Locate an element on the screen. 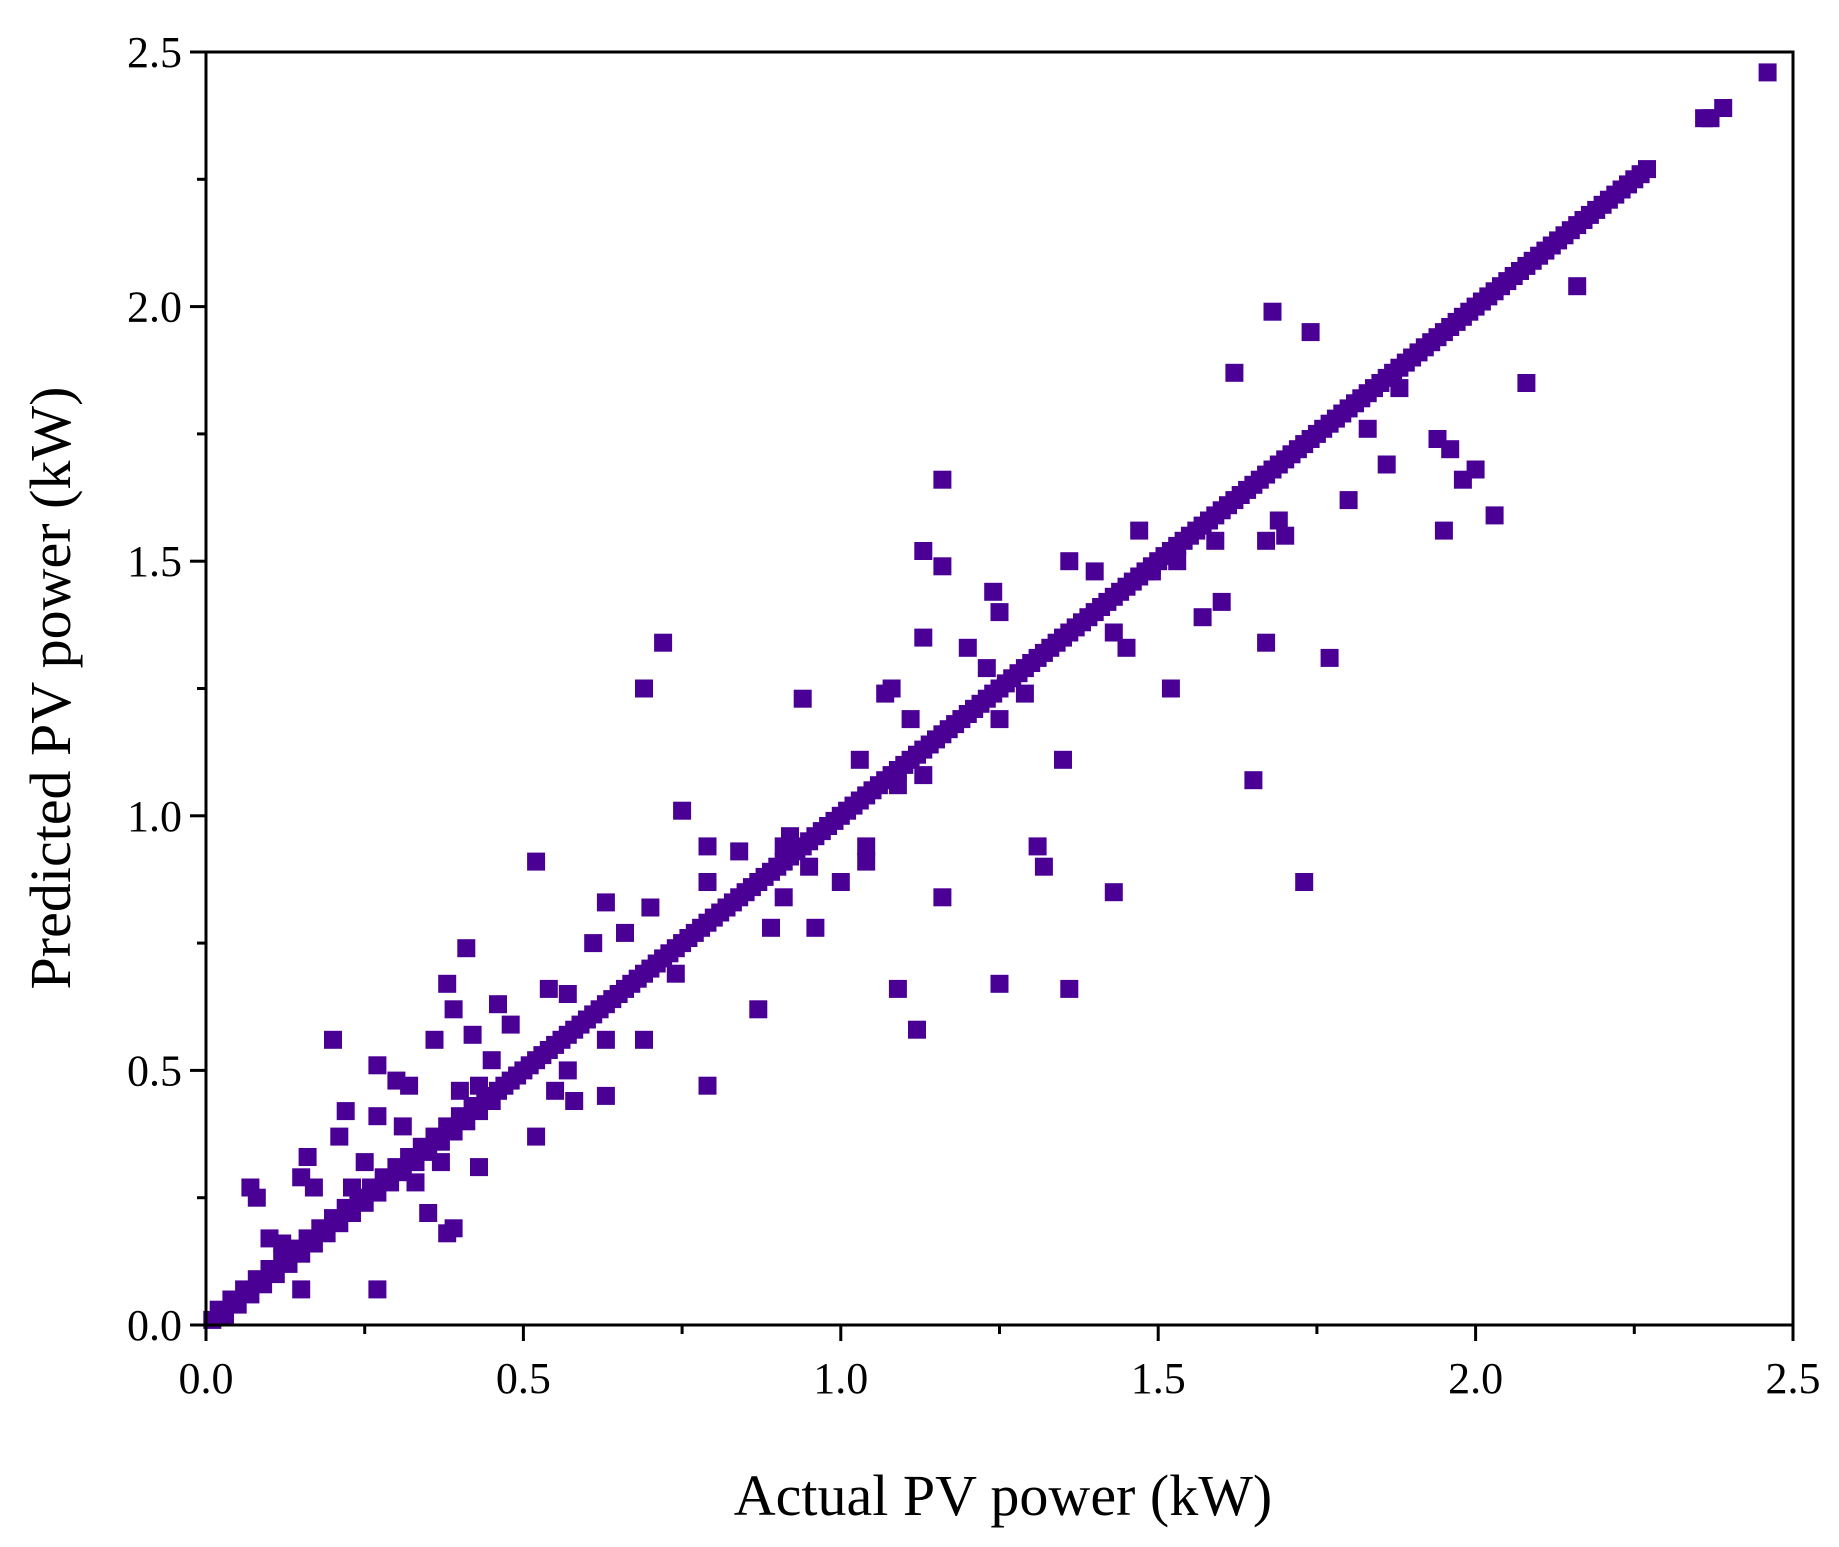 This screenshot has width=1839, height=1547. y-tick-label: 1.0 is located at coordinates (154, 816).